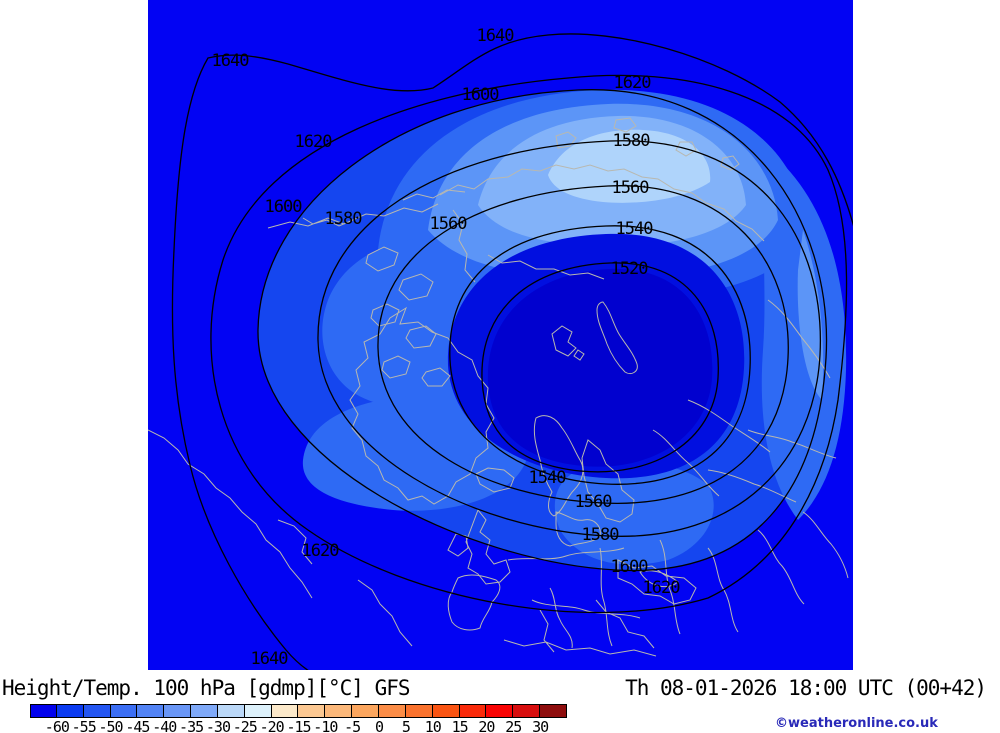  What do you see at coordinates (191, 725) in the screenshot?
I see `colorbar-tick--35: -35` at bounding box center [191, 725].